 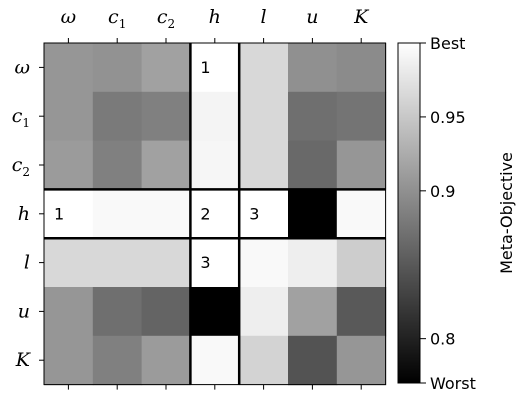 I want to click on col-label: K, so click(x=361, y=17).